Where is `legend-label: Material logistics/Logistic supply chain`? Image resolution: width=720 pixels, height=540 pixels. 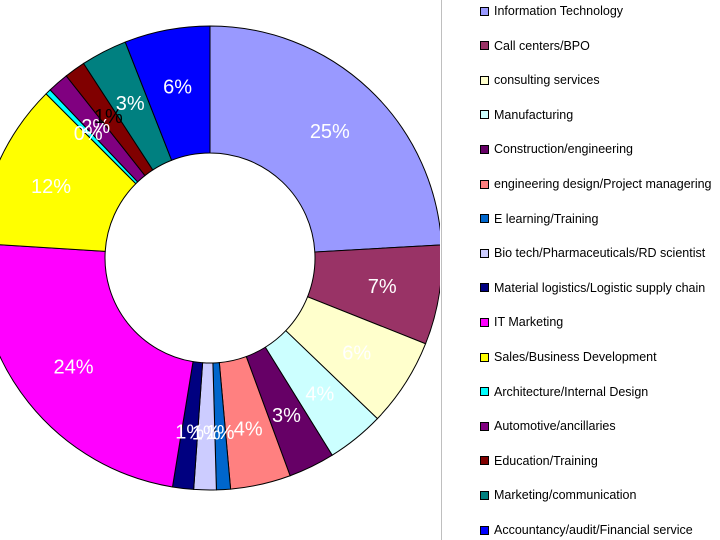 legend-label: Material logistics/Logistic supply chain is located at coordinates (600, 287).